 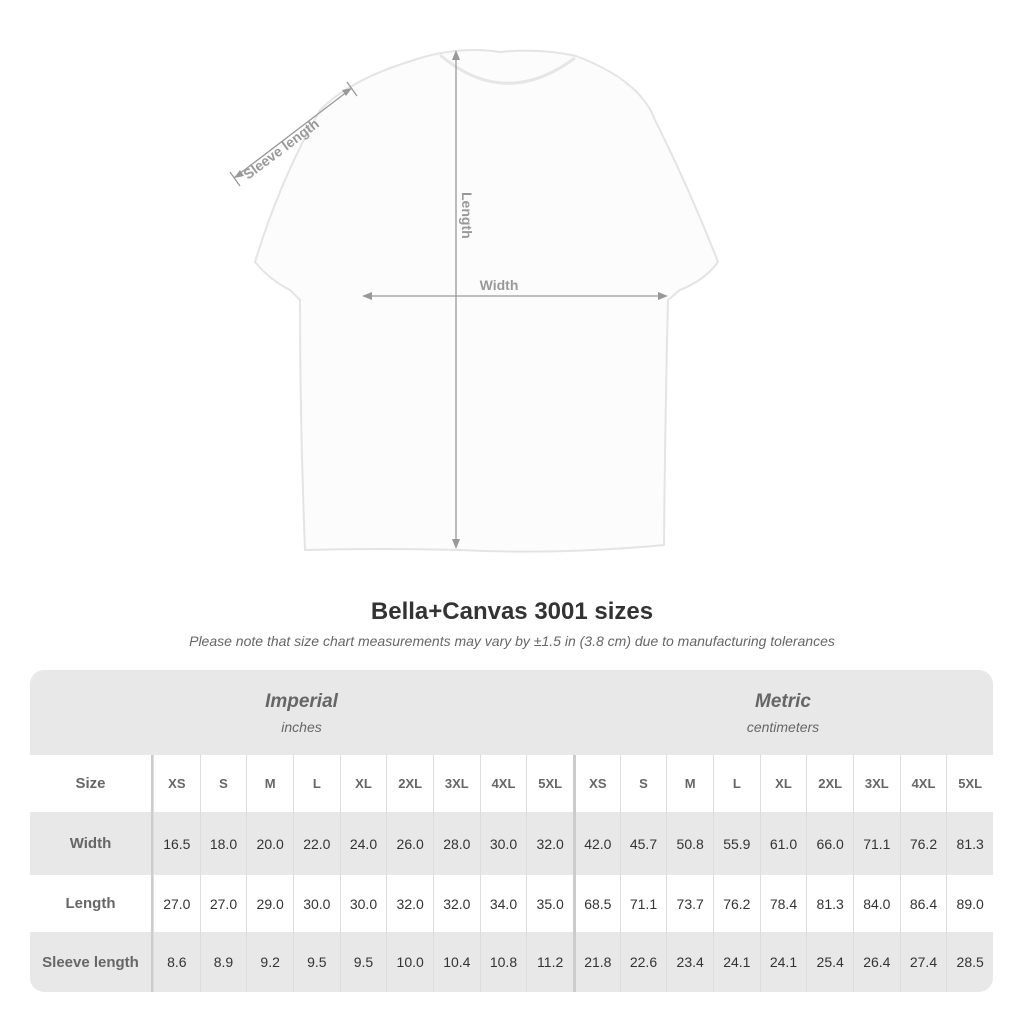 I want to click on tshirt-collar, so click(x=507, y=69).